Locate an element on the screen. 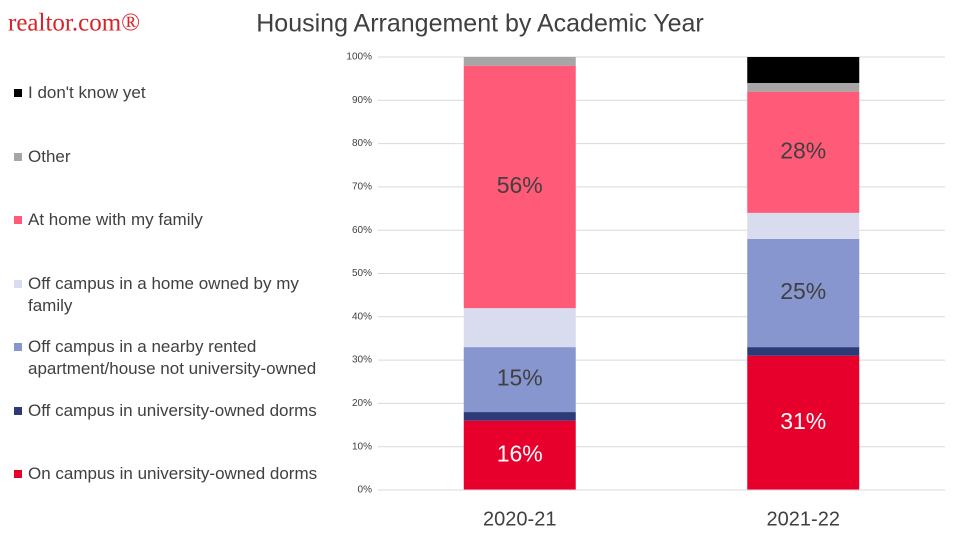  y-tick-label: 50% is located at coordinates (362, 273).